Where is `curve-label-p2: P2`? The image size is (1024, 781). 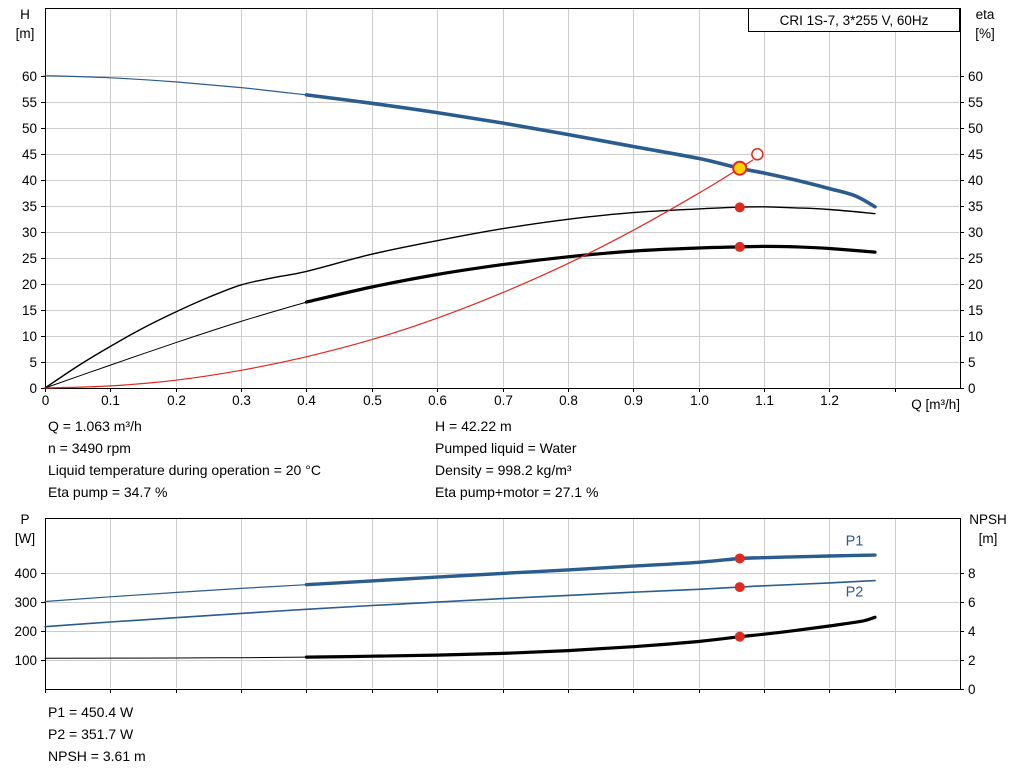 curve-label-p2: P2 is located at coordinates (855, 592).